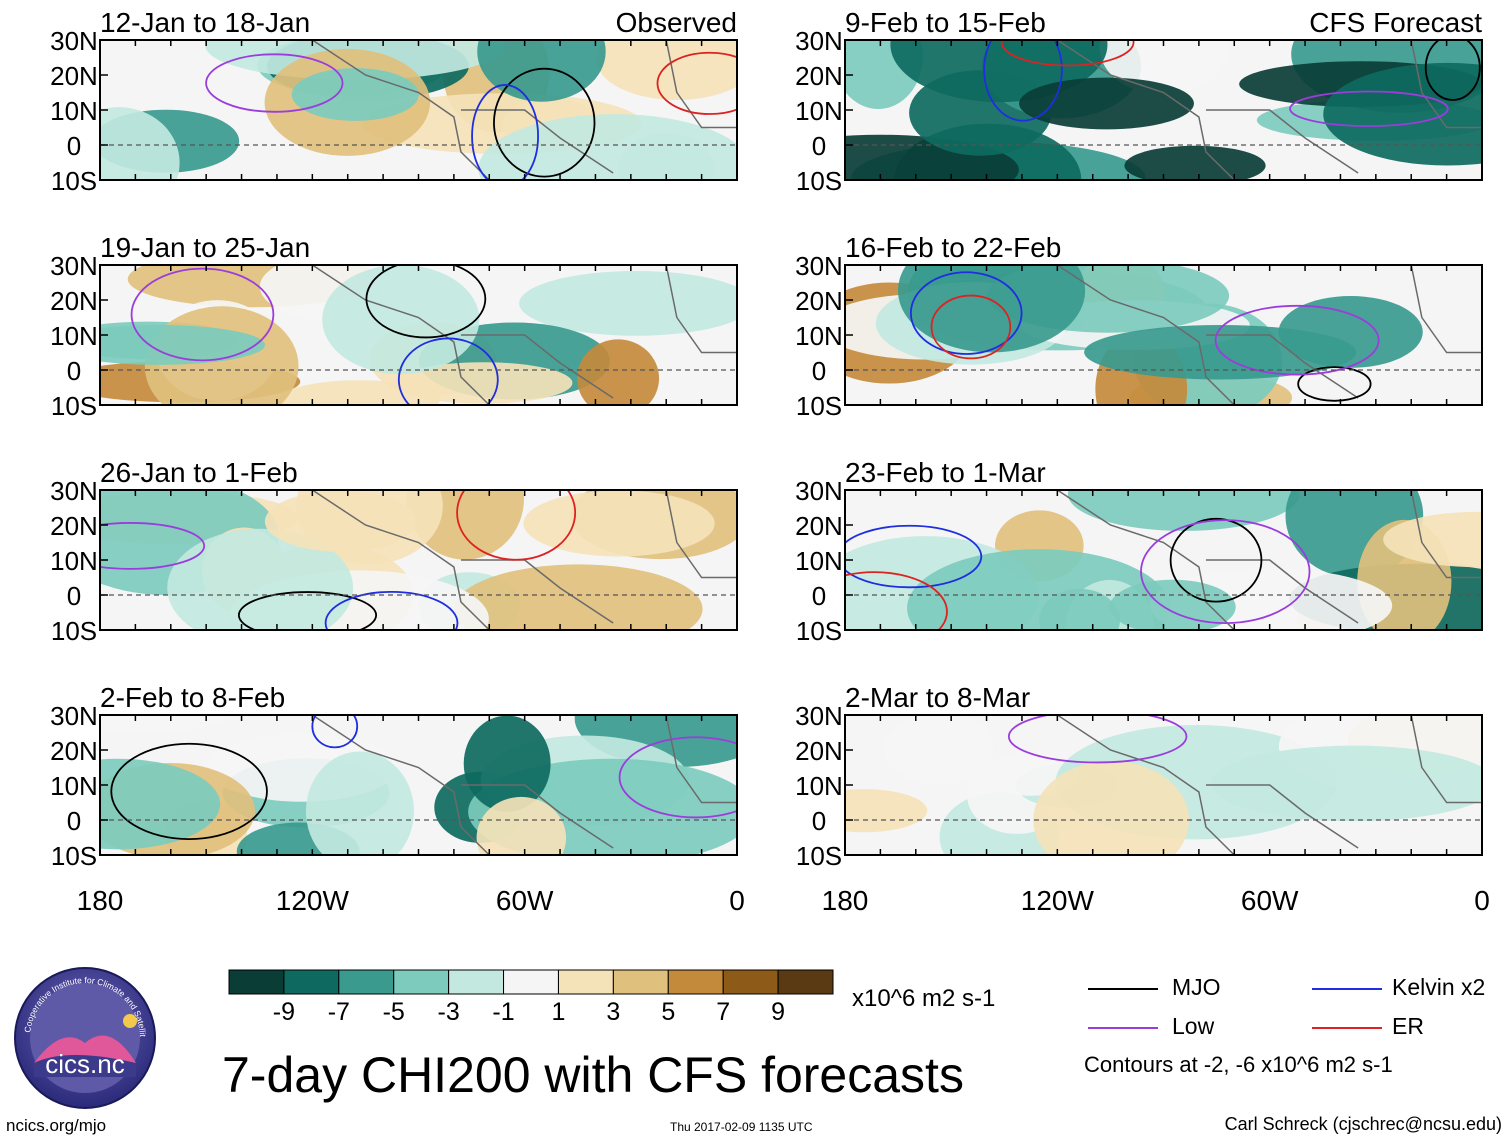  Describe the element at coordinates (723, 1012) in the screenshot. I see `colorbar-tick-label: 7` at that location.